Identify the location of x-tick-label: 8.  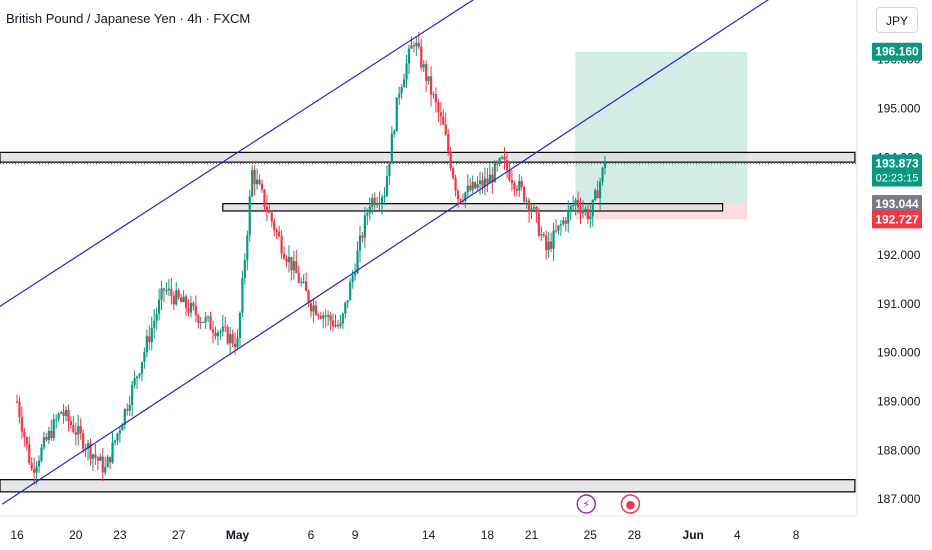
(796, 535).